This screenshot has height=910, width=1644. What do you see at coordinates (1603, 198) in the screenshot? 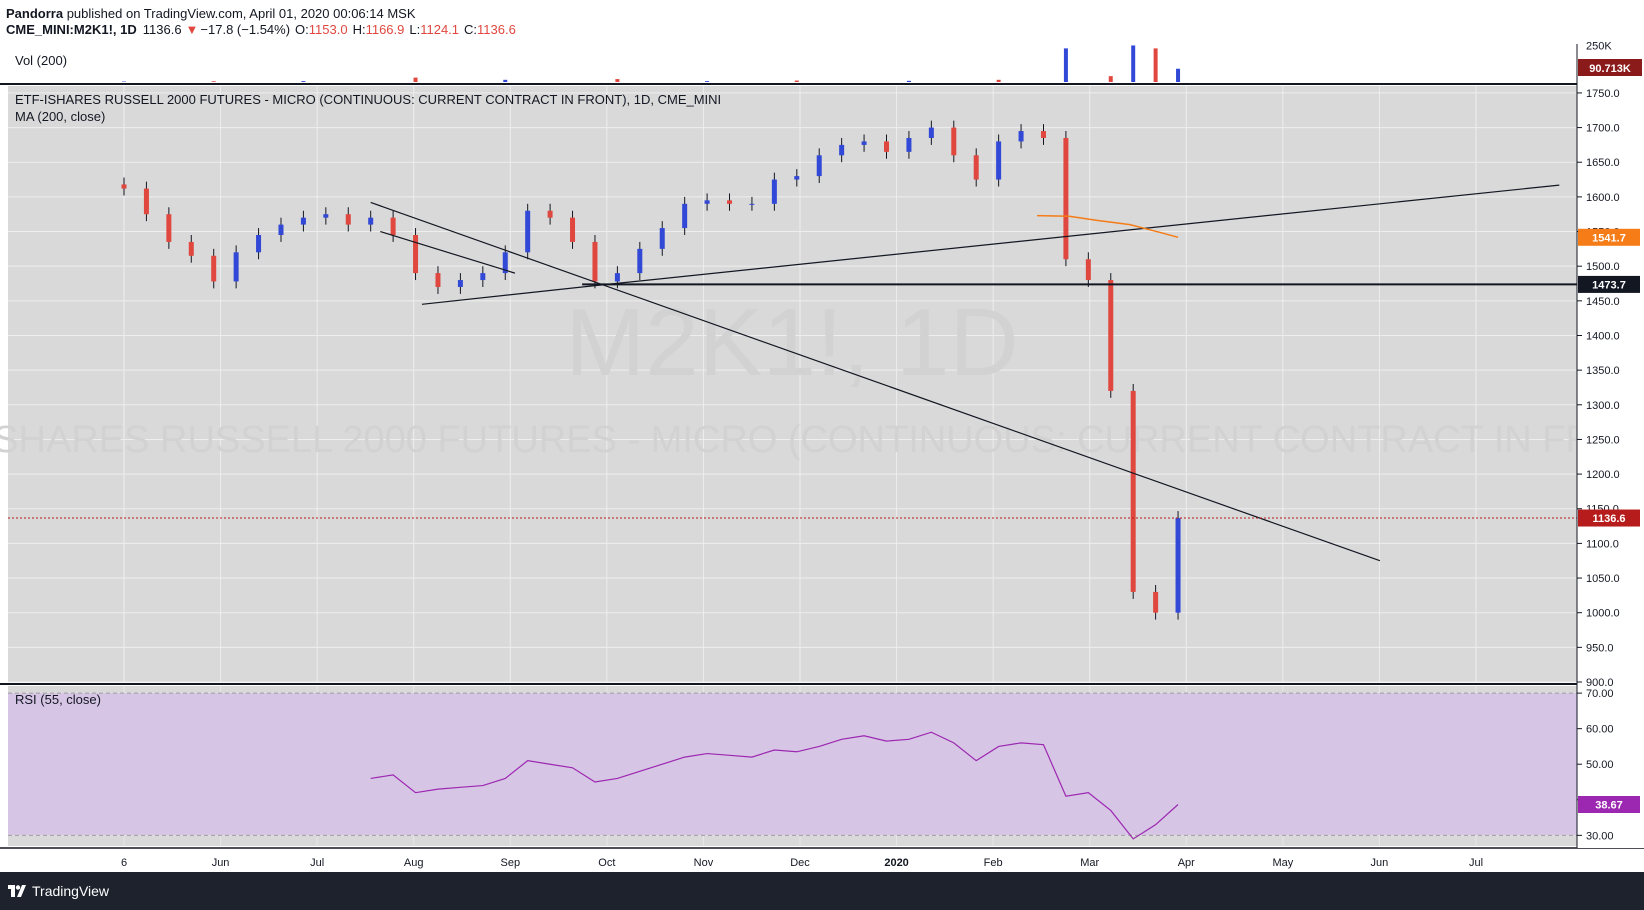
I see `price-axis-tick-label: 1600.0` at bounding box center [1603, 198].